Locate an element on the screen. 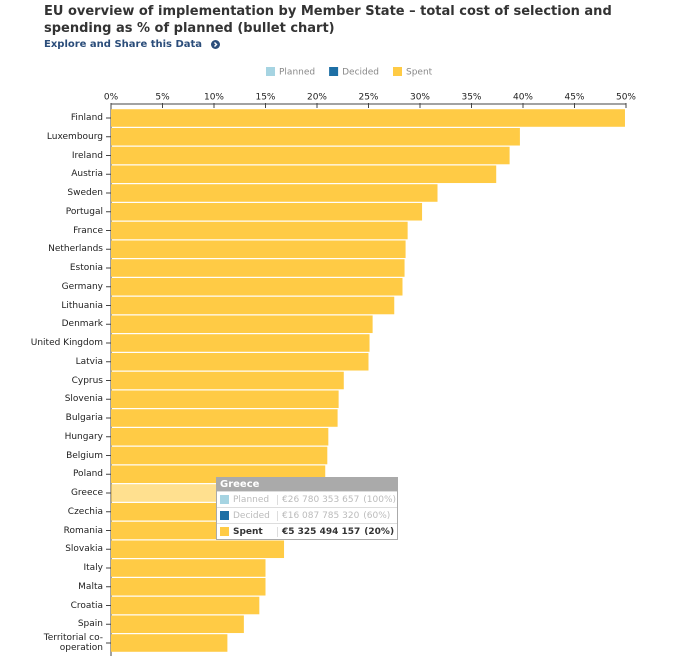 Image resolution: width=684 pixels, height=658 pixels. tooltip-row: Decided €16 087 785 320 (60%) is located at coordinates (307, 515).